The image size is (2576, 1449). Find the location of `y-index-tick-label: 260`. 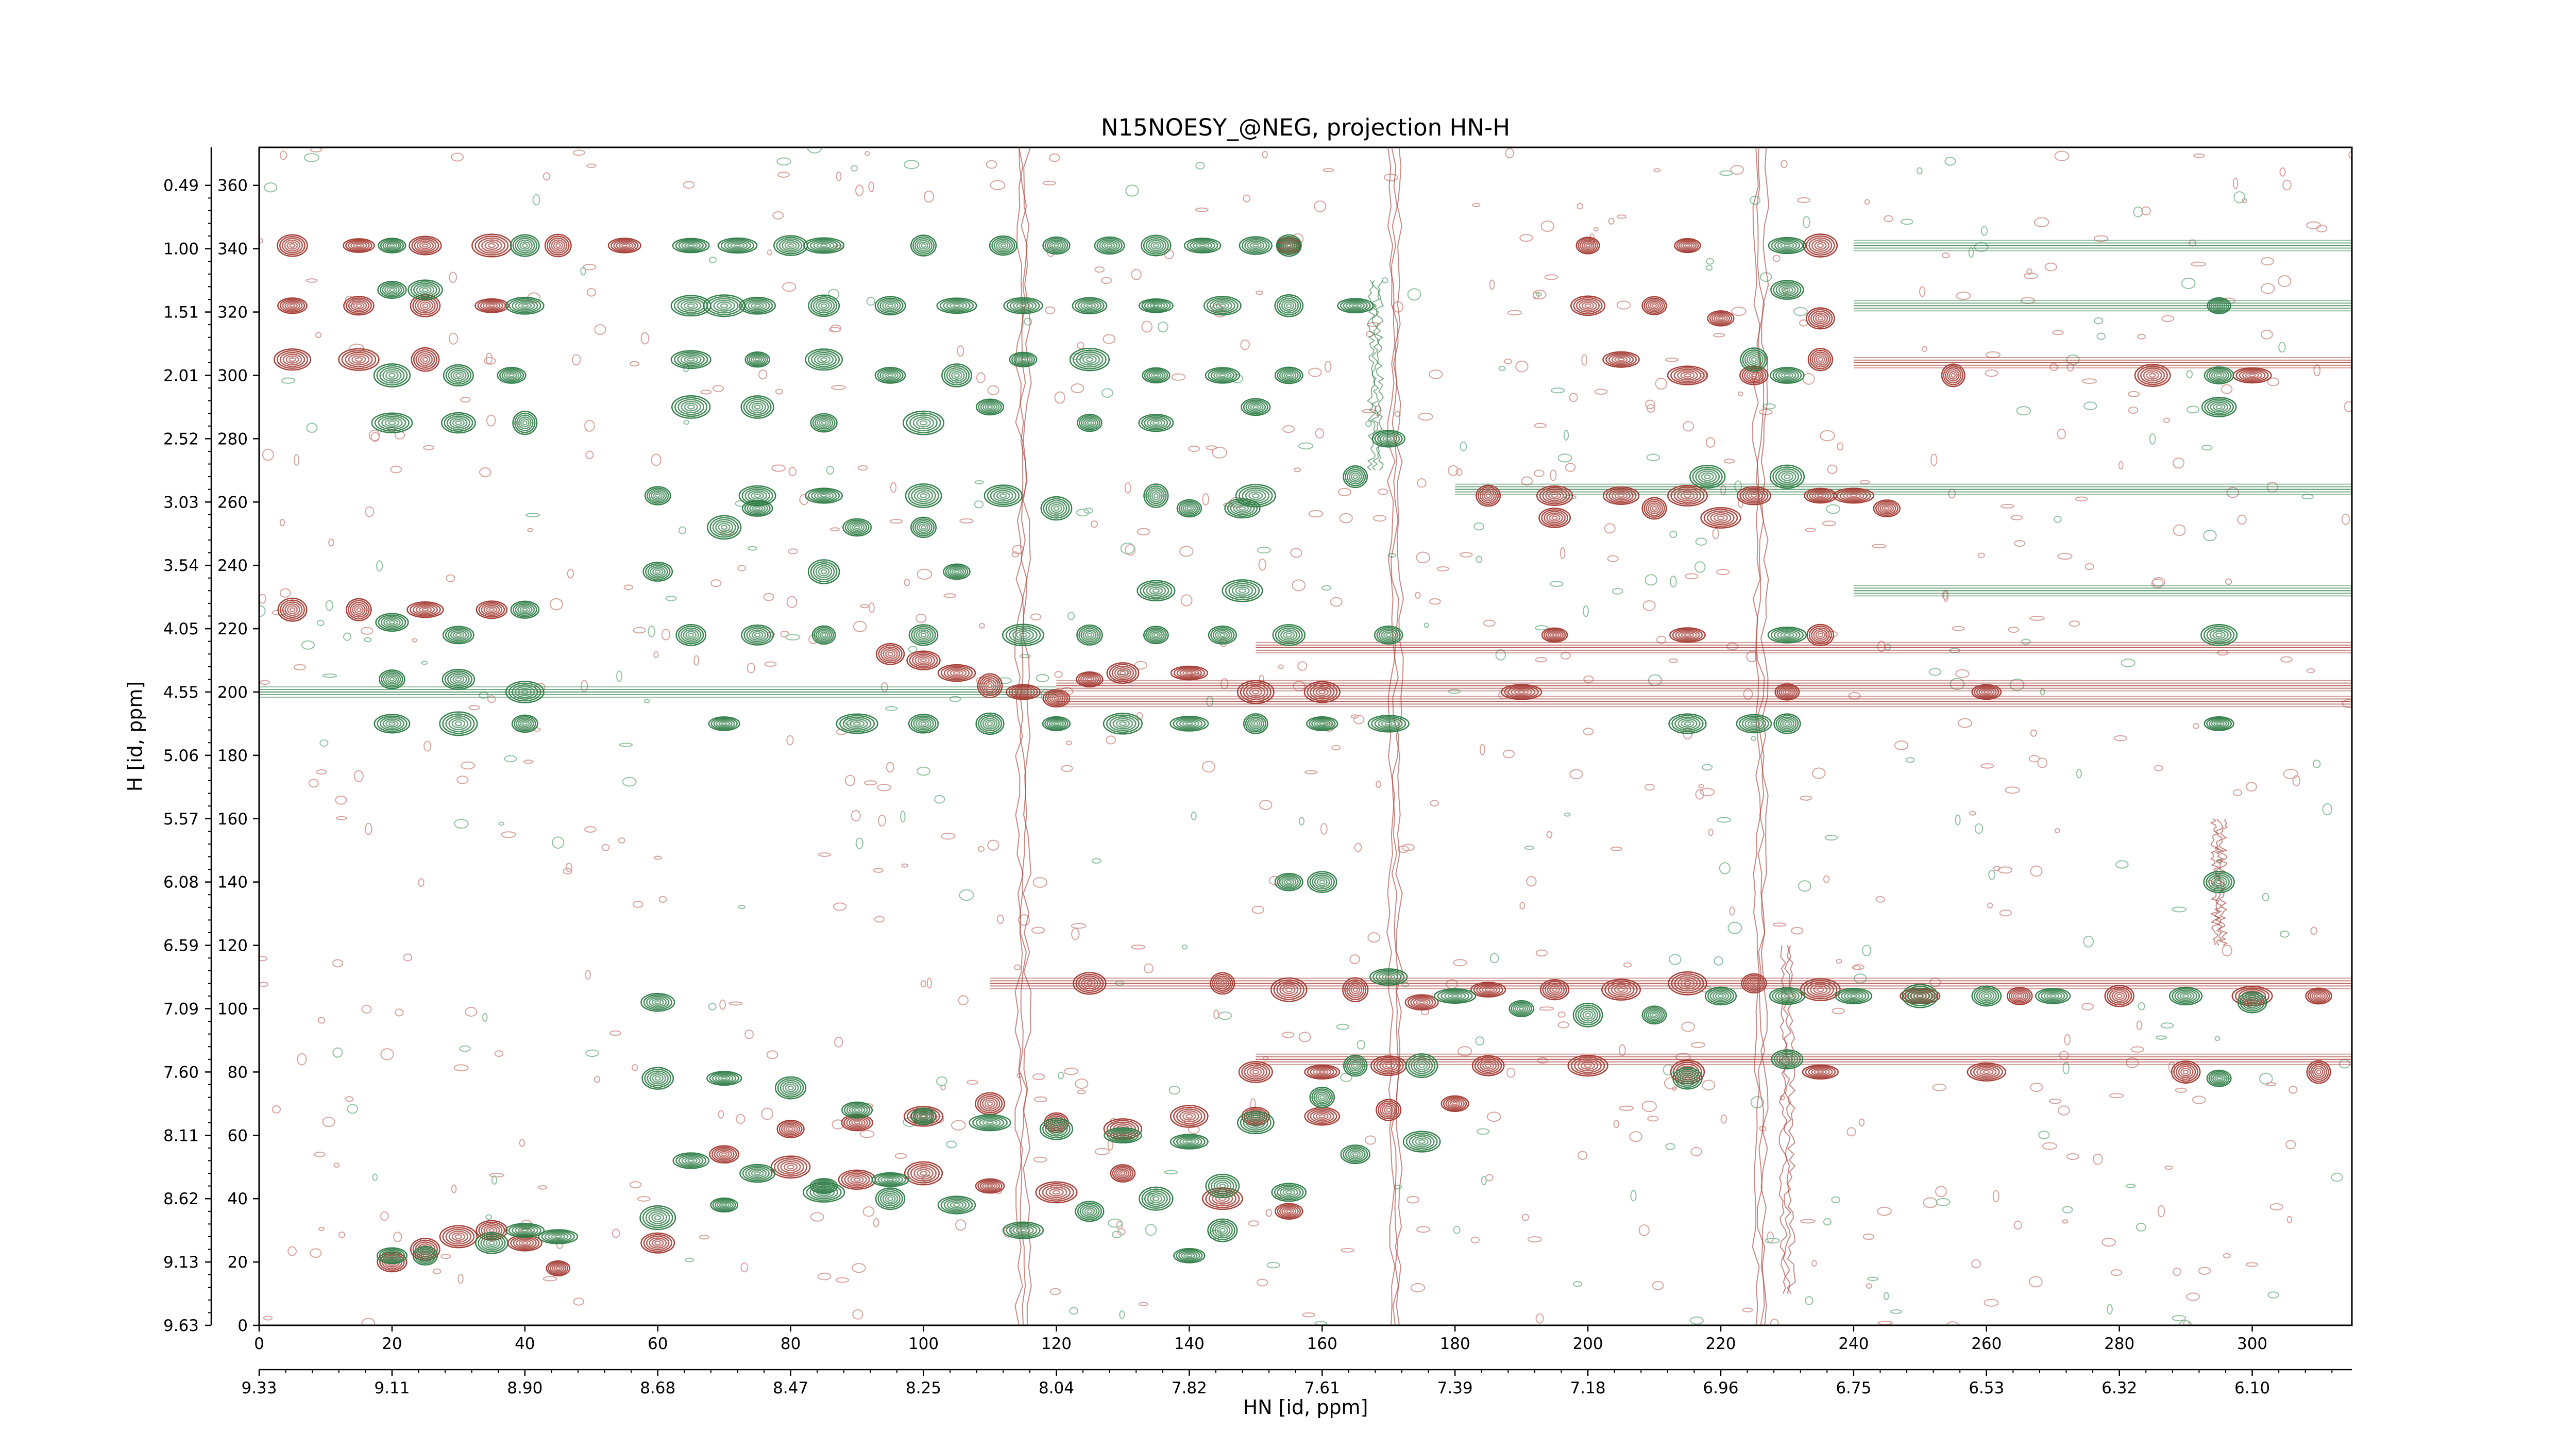

y-index-tick-label: 260 is located at coordinates (232, 502).